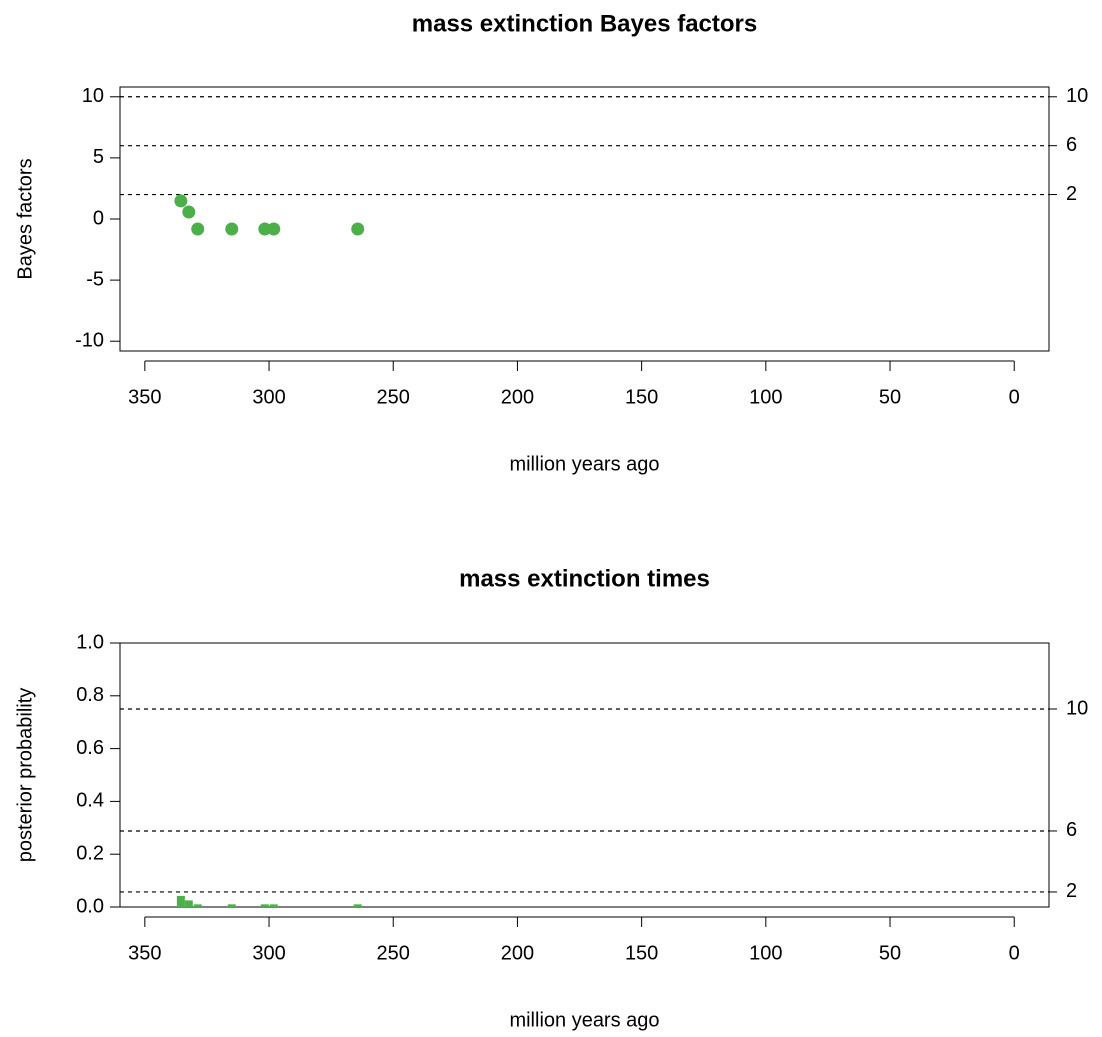  I want to click on y-axis-label: posterior probability, so click(25, 775).